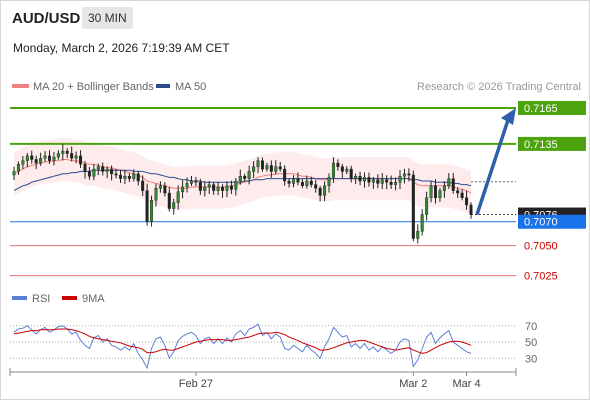  Describe the element at coordinates (121, 48) in the screenshot. I see `chart-datetime: Monday, March 2, 2026 7:19:39 AM CET` at that location.